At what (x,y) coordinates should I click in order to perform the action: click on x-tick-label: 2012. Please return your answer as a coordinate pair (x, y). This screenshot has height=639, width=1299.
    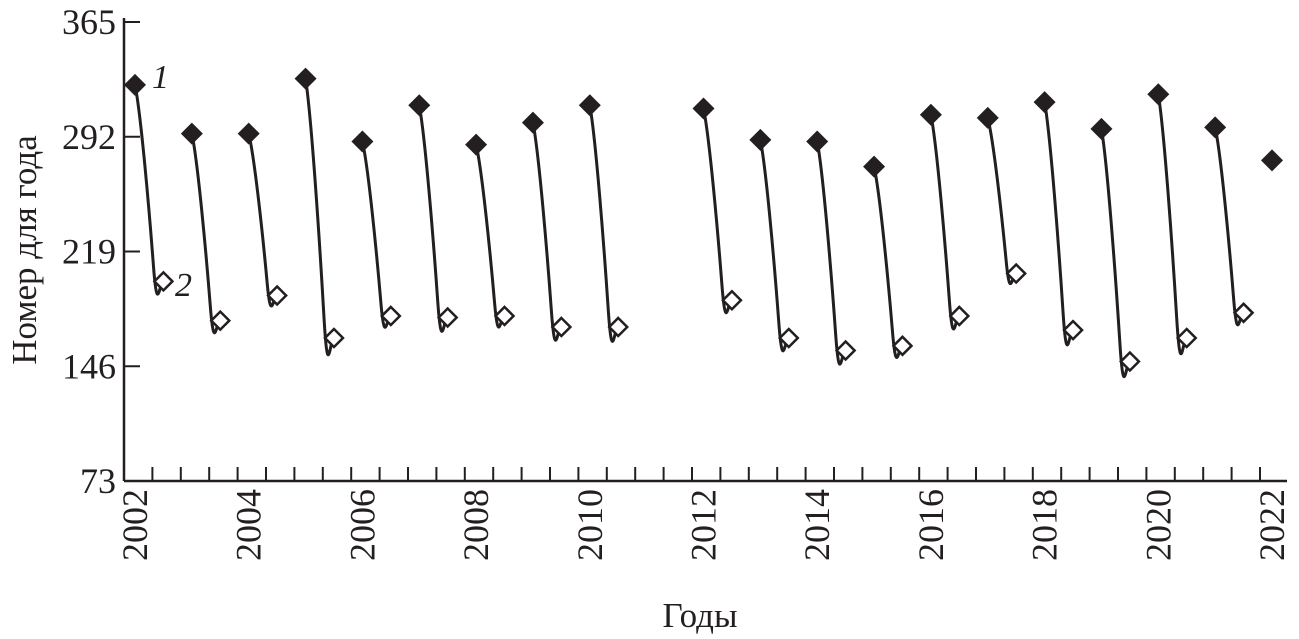
    Looking at the image, I should click on (704, 525).